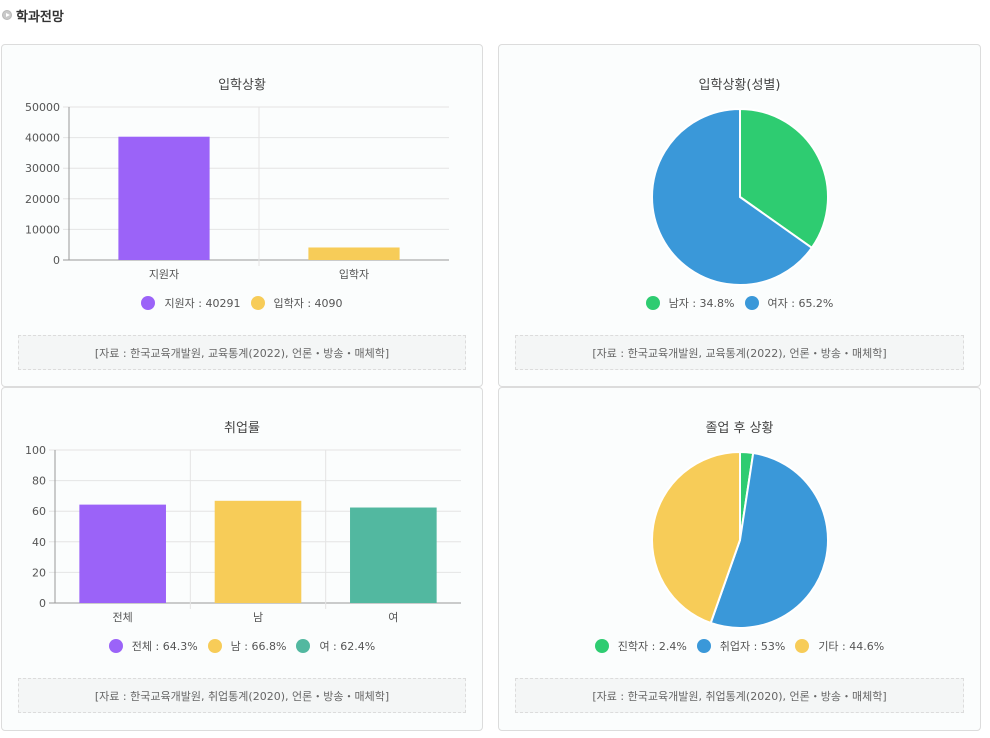  What do you see at coordinates (258, 646) in the screenshot?
I see `legend-label: 남 : 66.8%` at bounding box center [258, 646].